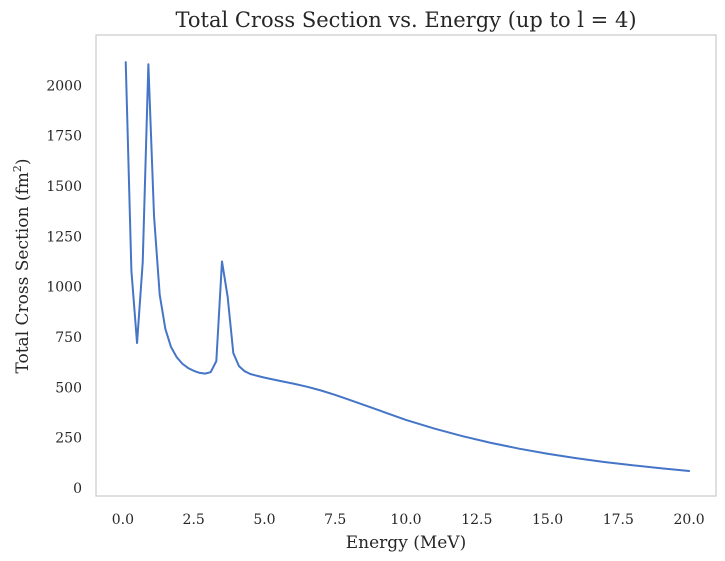  What do you see at coordinates (689, 520) in the screenshot?
I see `x-tick-label: 20.0` at bounding box center [689, 520].